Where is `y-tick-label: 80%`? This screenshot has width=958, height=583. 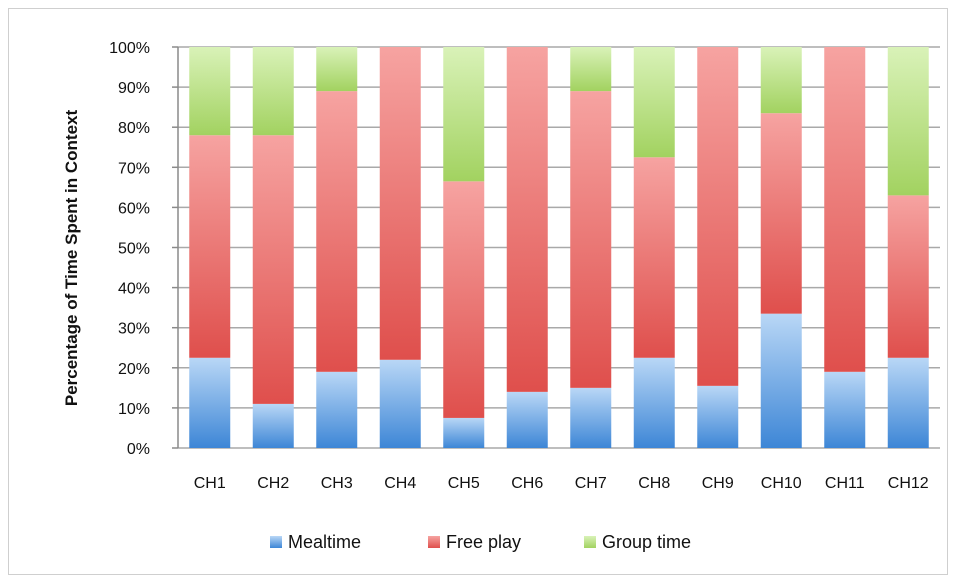
y-tick-label: 80% is located at coordinates (134, 128).